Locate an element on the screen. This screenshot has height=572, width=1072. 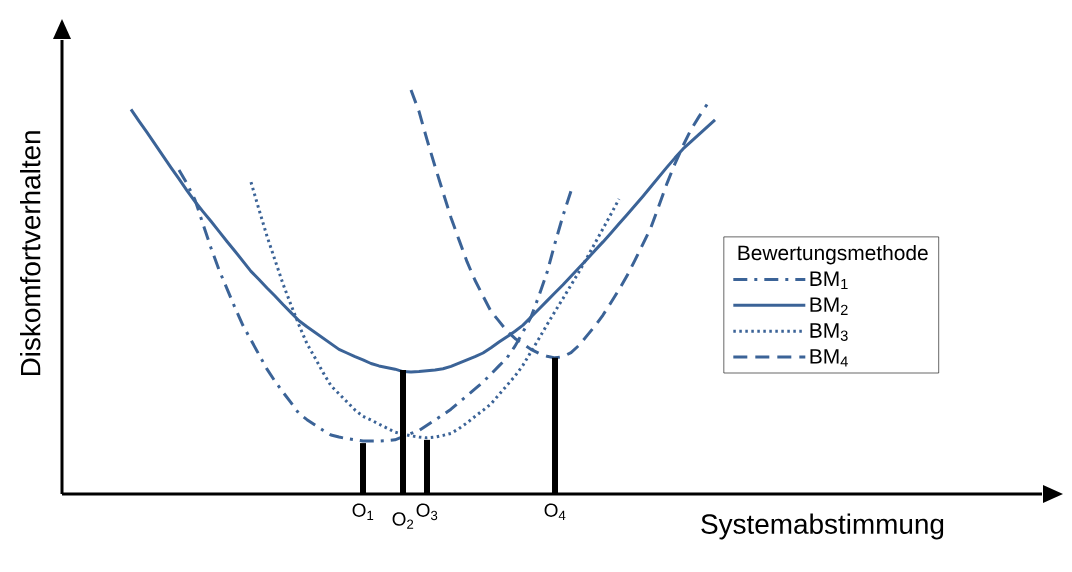
legend-label: BM$_{3}$ is located at coordinates (829, 332).